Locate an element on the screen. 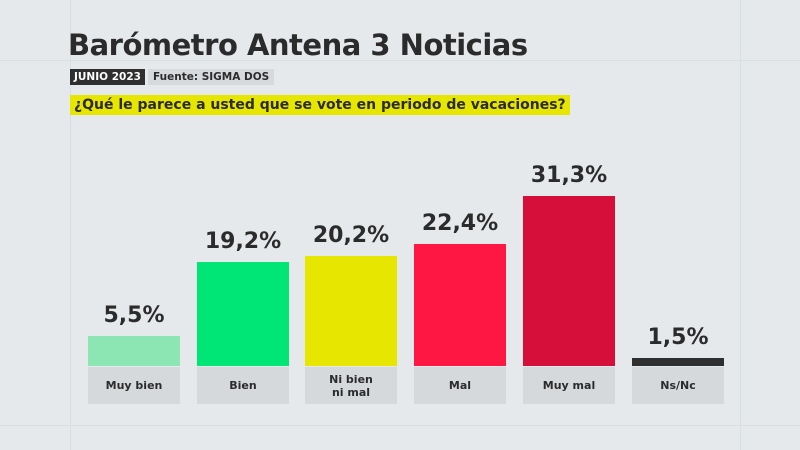 The width and height of the screenshot is (800, 450). data-label: 20,2% is located at coordinates (351, 236).